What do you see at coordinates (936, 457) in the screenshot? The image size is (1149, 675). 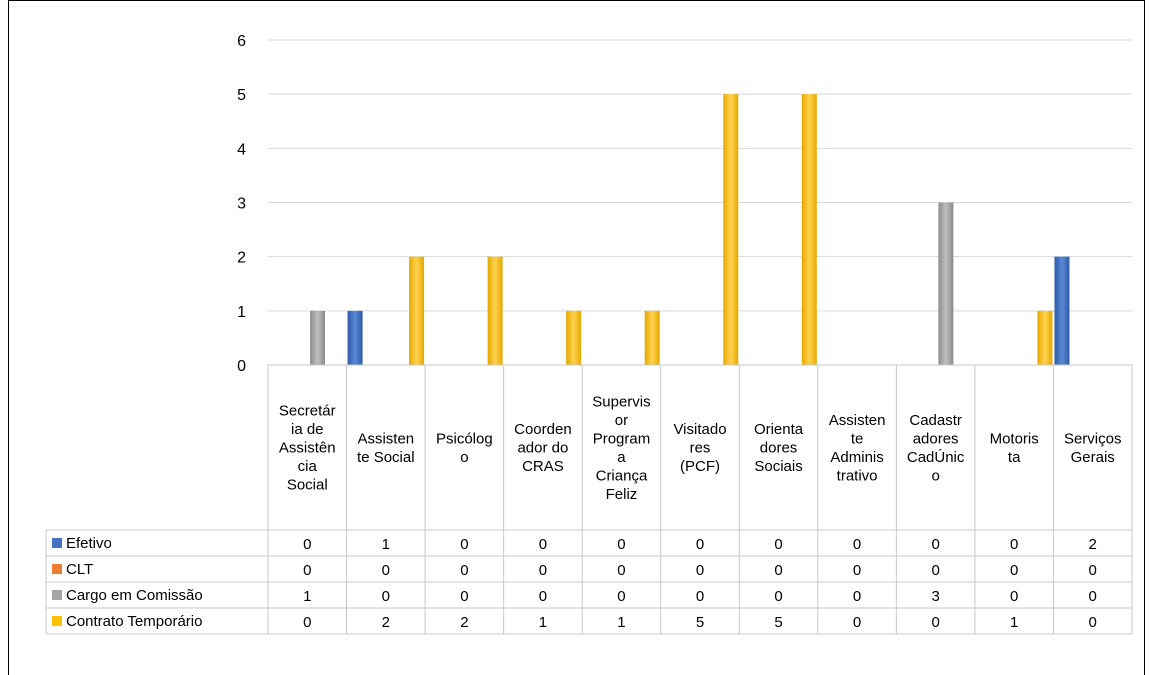 I see `category-label-line: CadÚnic` at bounding box center [936, 457].